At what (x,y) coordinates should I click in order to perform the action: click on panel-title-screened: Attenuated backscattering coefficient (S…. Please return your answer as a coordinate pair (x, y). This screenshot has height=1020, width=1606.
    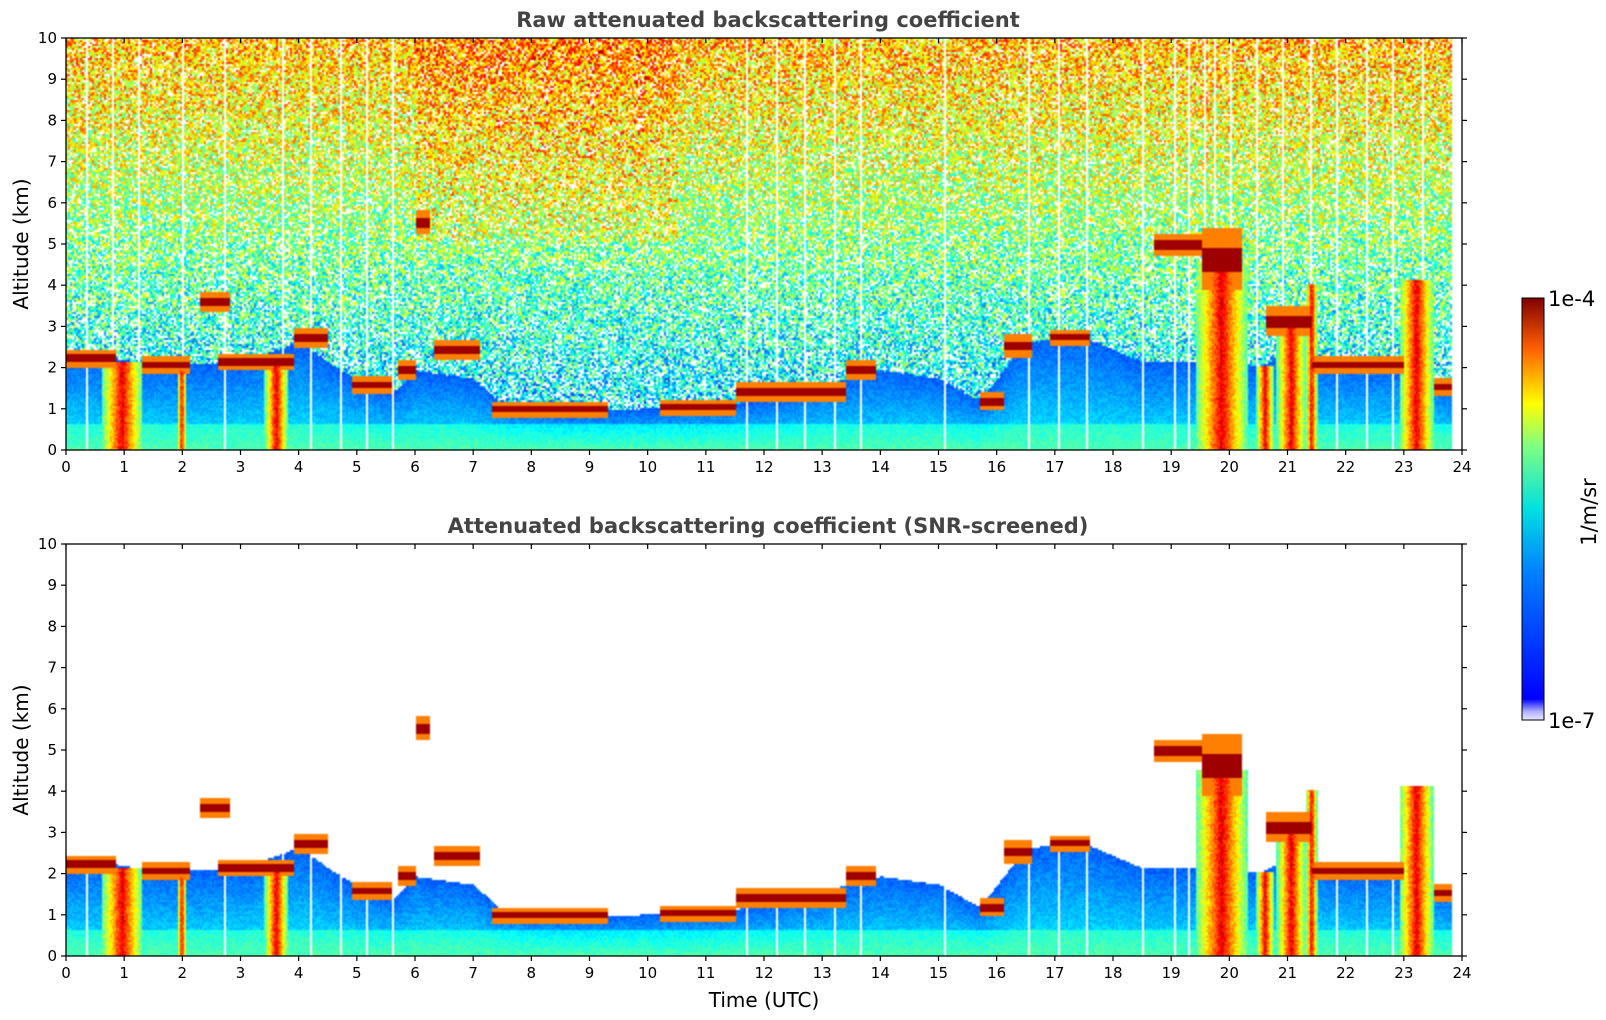
    Looking at the image, I should click on (768, 526).